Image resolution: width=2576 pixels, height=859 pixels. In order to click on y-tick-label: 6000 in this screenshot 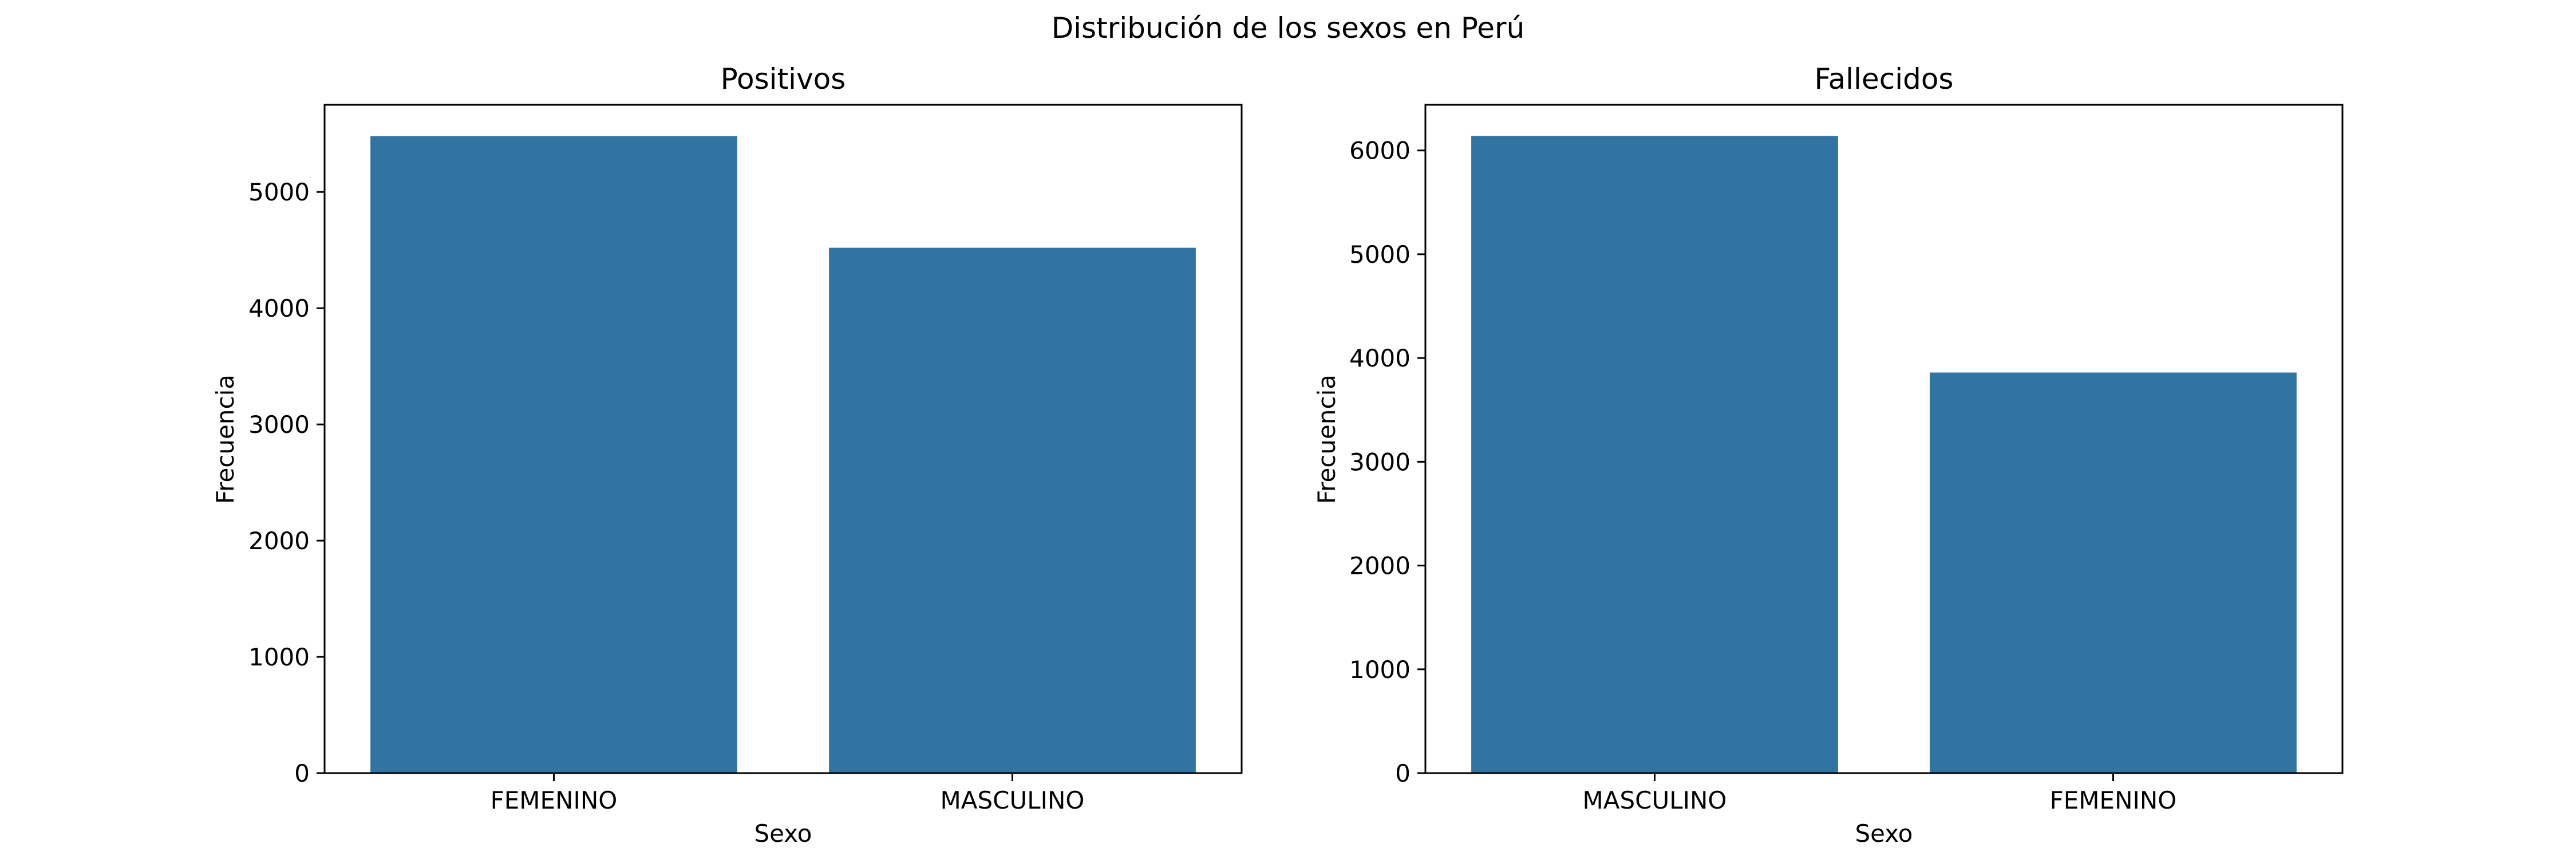, I will do `click(1380, 151)`.